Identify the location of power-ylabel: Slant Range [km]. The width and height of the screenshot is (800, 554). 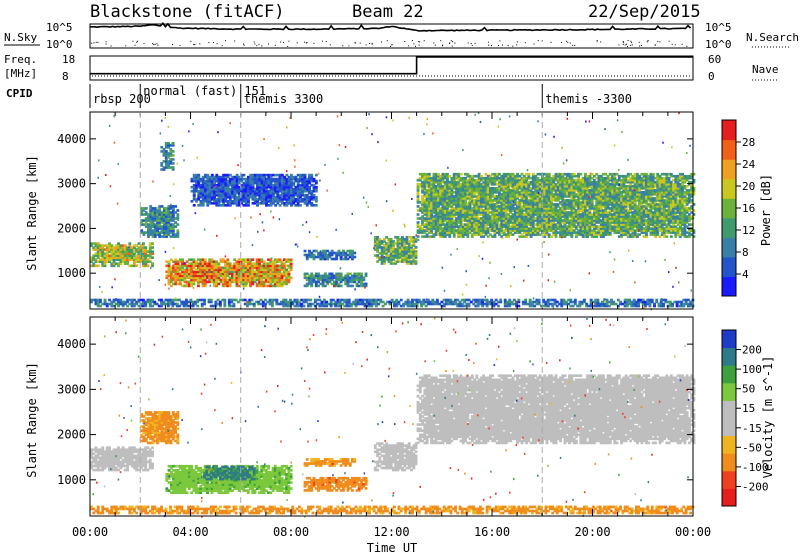
(32, 213).